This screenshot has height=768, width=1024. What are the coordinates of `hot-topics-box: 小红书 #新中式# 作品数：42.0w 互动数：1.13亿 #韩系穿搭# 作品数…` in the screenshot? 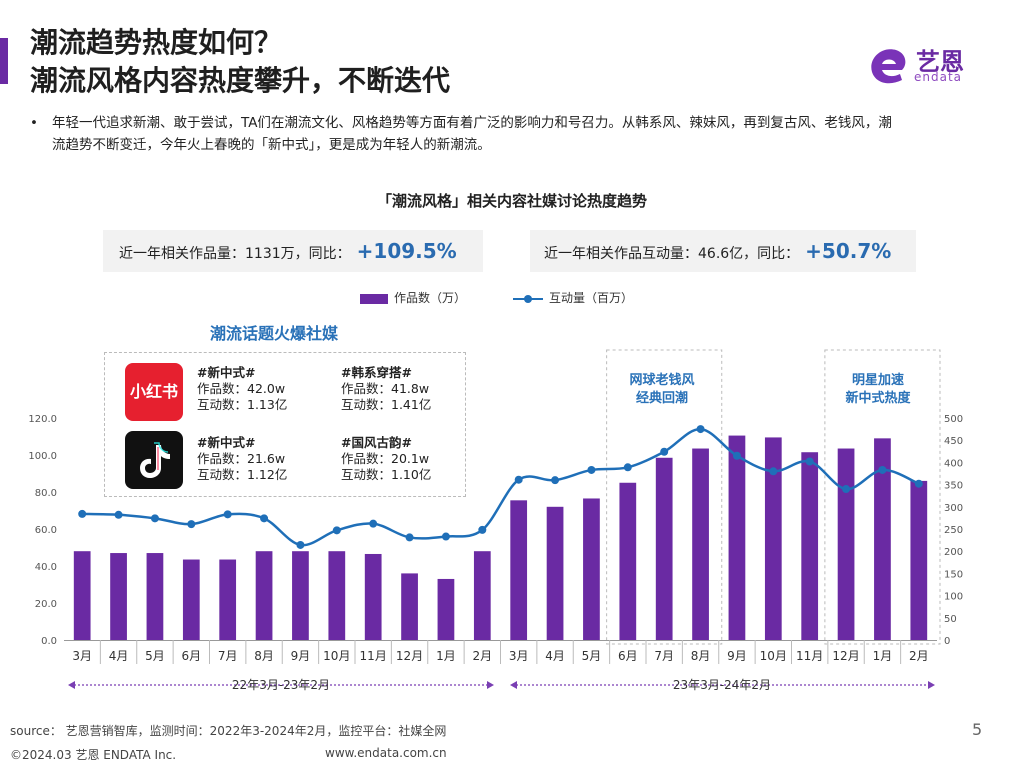 It's located at (285, 424).